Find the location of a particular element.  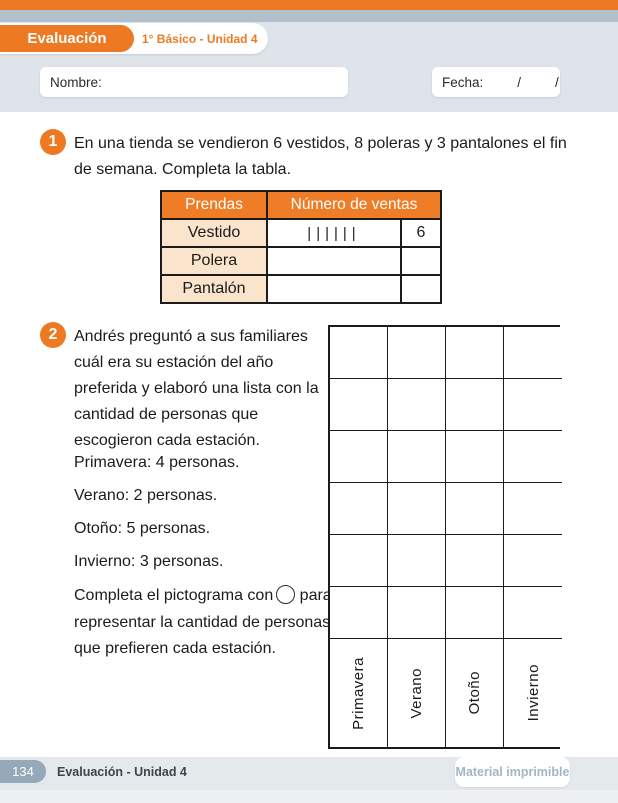

pictogram-column-label: Primavera is located at coordinates (359, 693).